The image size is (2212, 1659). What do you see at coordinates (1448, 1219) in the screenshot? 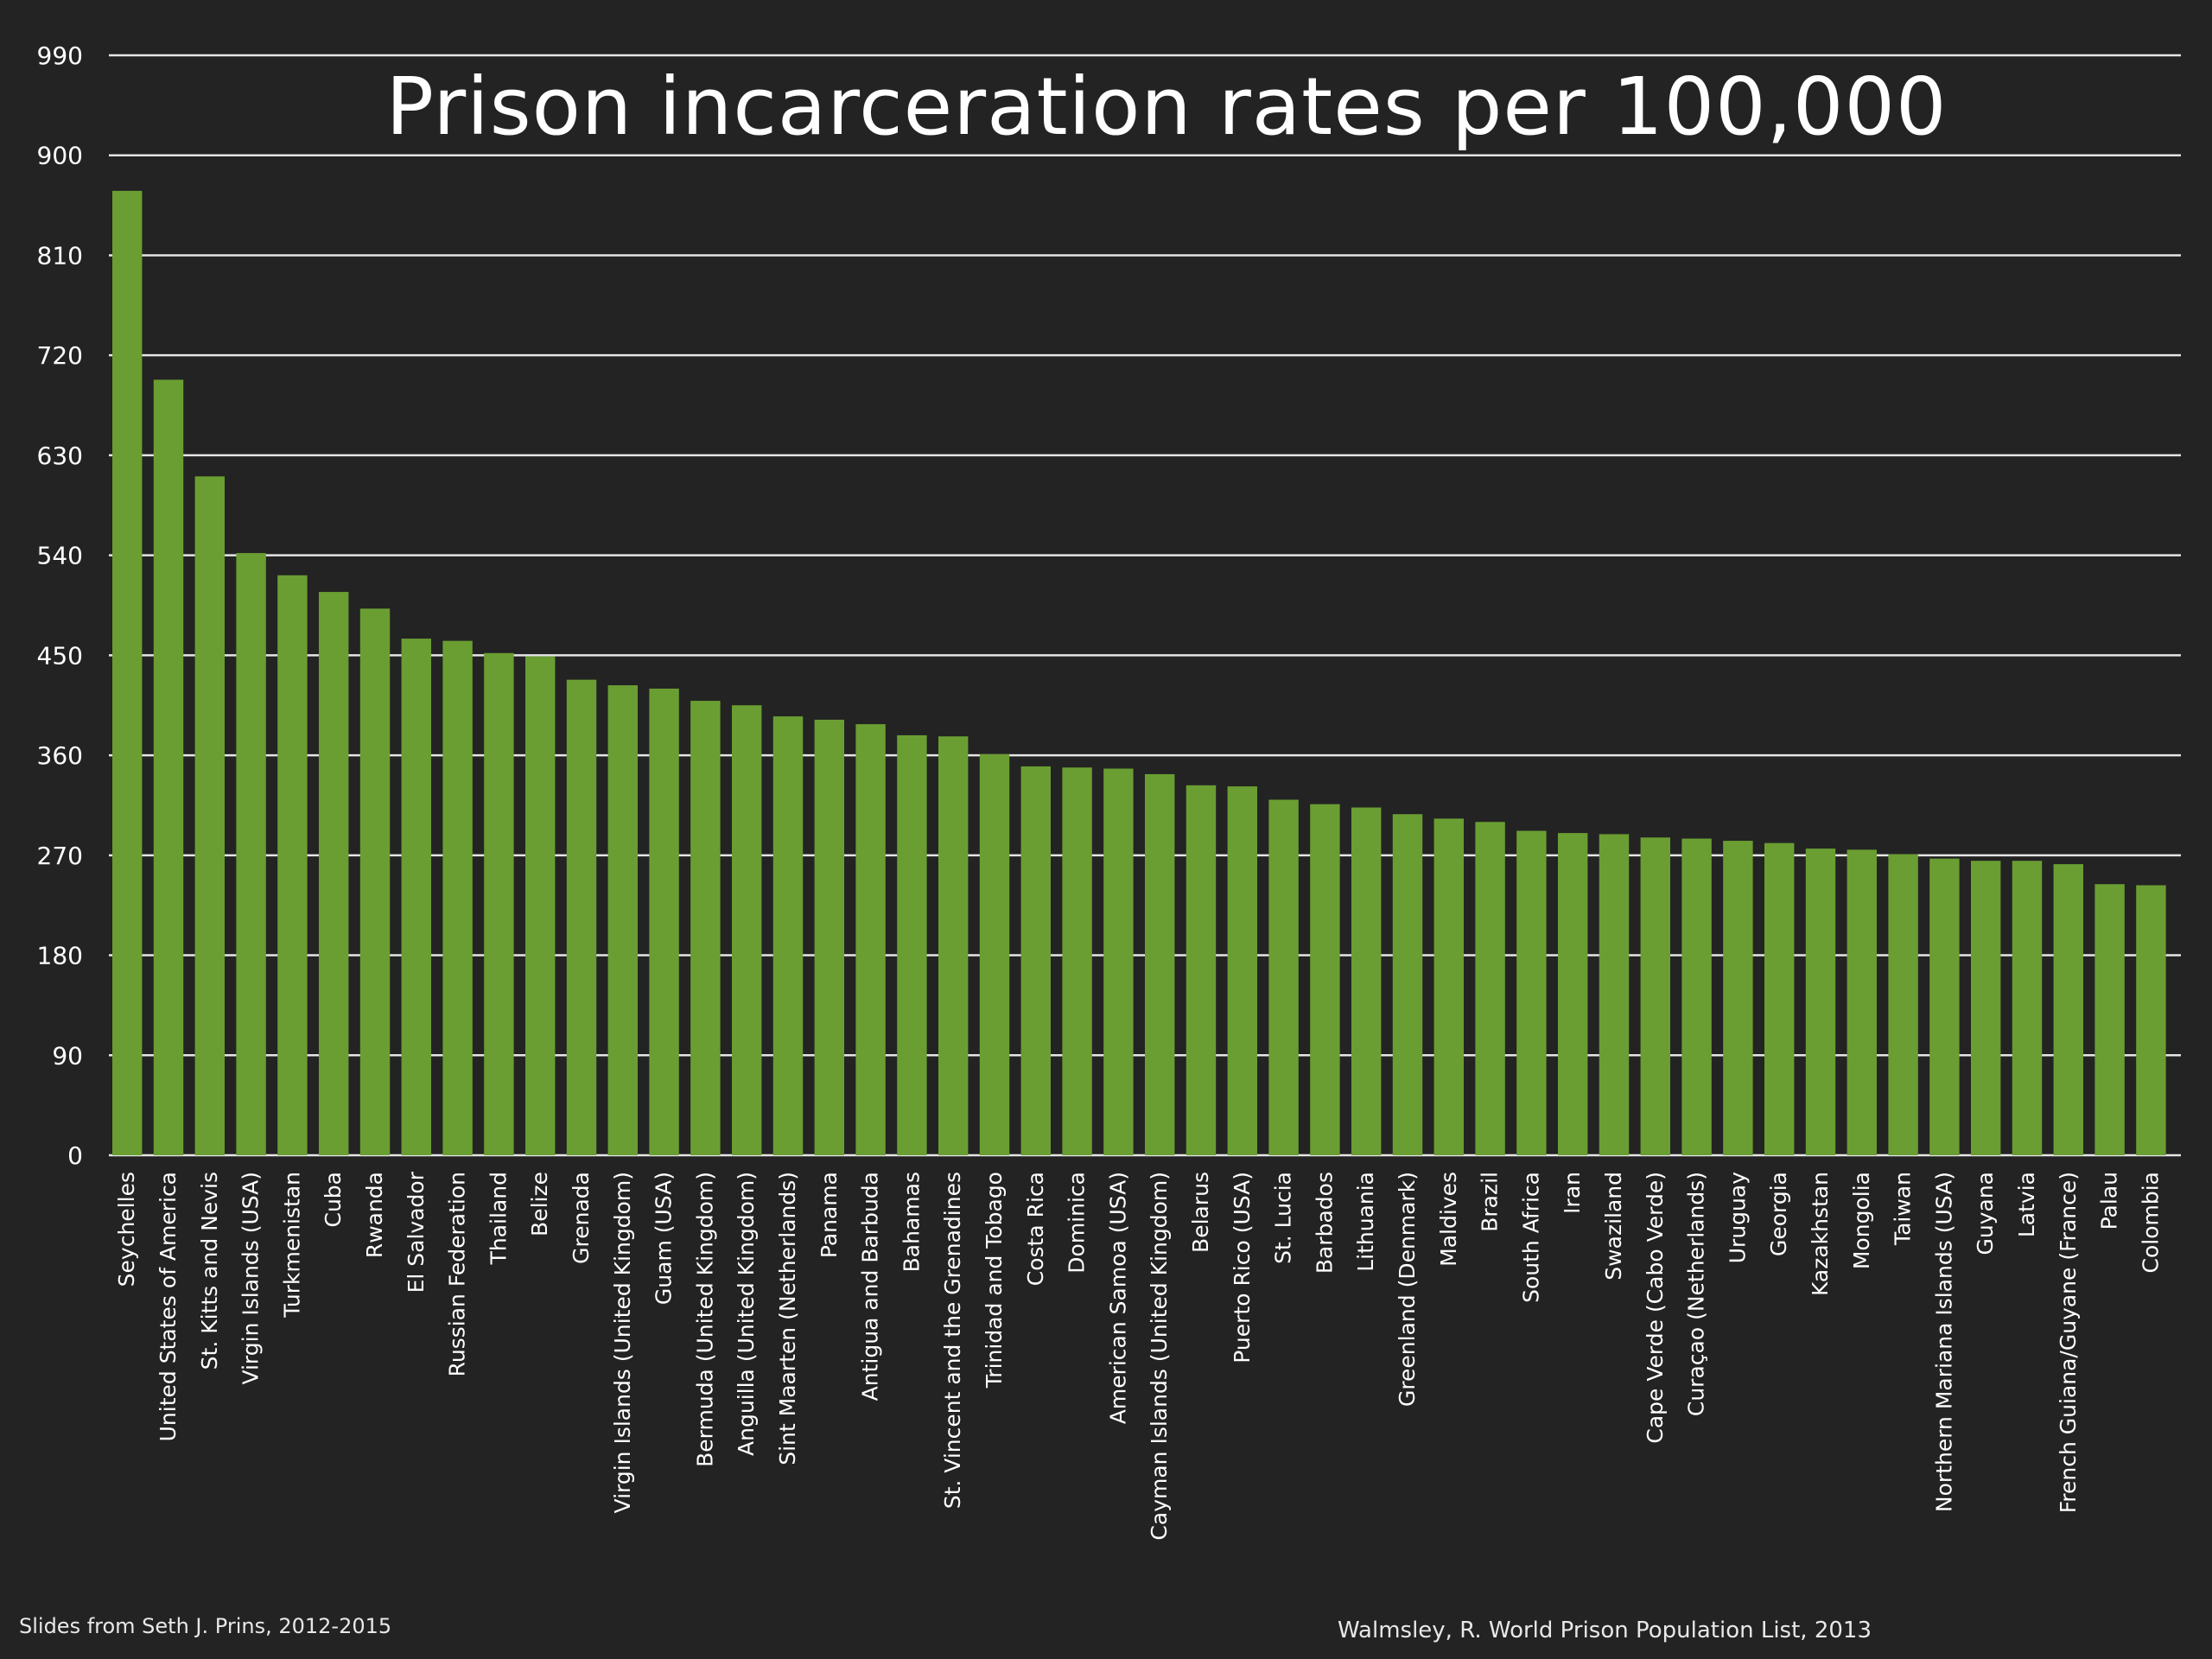
I see `x-category-label: Maldives` at bounding box center [1448, 1219].